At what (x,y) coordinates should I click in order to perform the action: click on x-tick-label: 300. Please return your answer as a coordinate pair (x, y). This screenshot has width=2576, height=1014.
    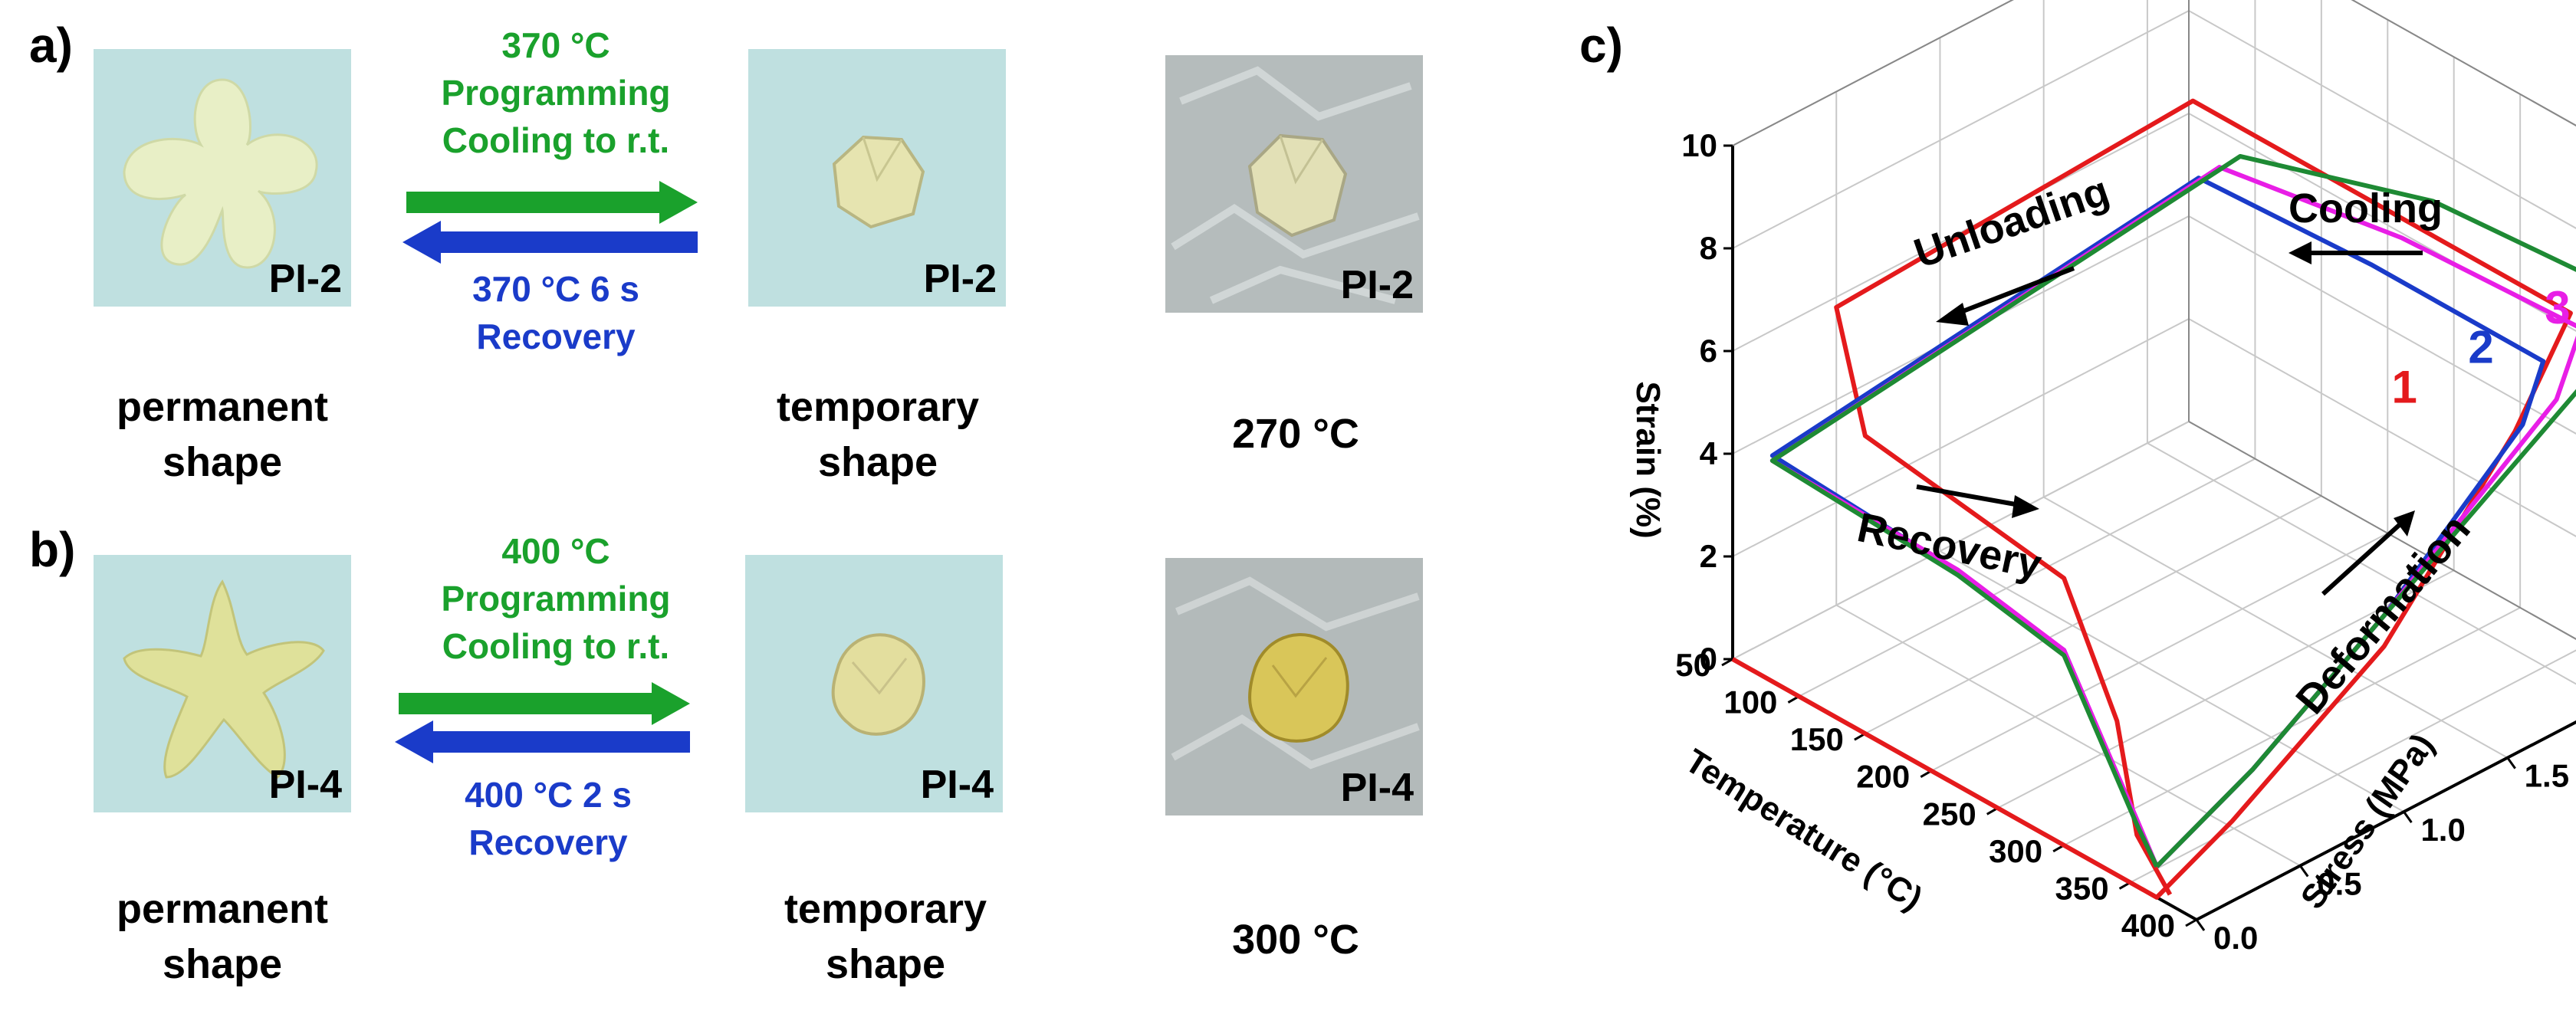
    Looking at the image, I should click on (2016, 851).